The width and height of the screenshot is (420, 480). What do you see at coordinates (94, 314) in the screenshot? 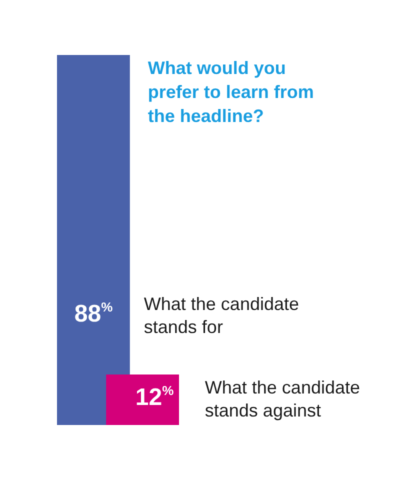
I see `data-label: 88%` at bounding box center [94, 314].